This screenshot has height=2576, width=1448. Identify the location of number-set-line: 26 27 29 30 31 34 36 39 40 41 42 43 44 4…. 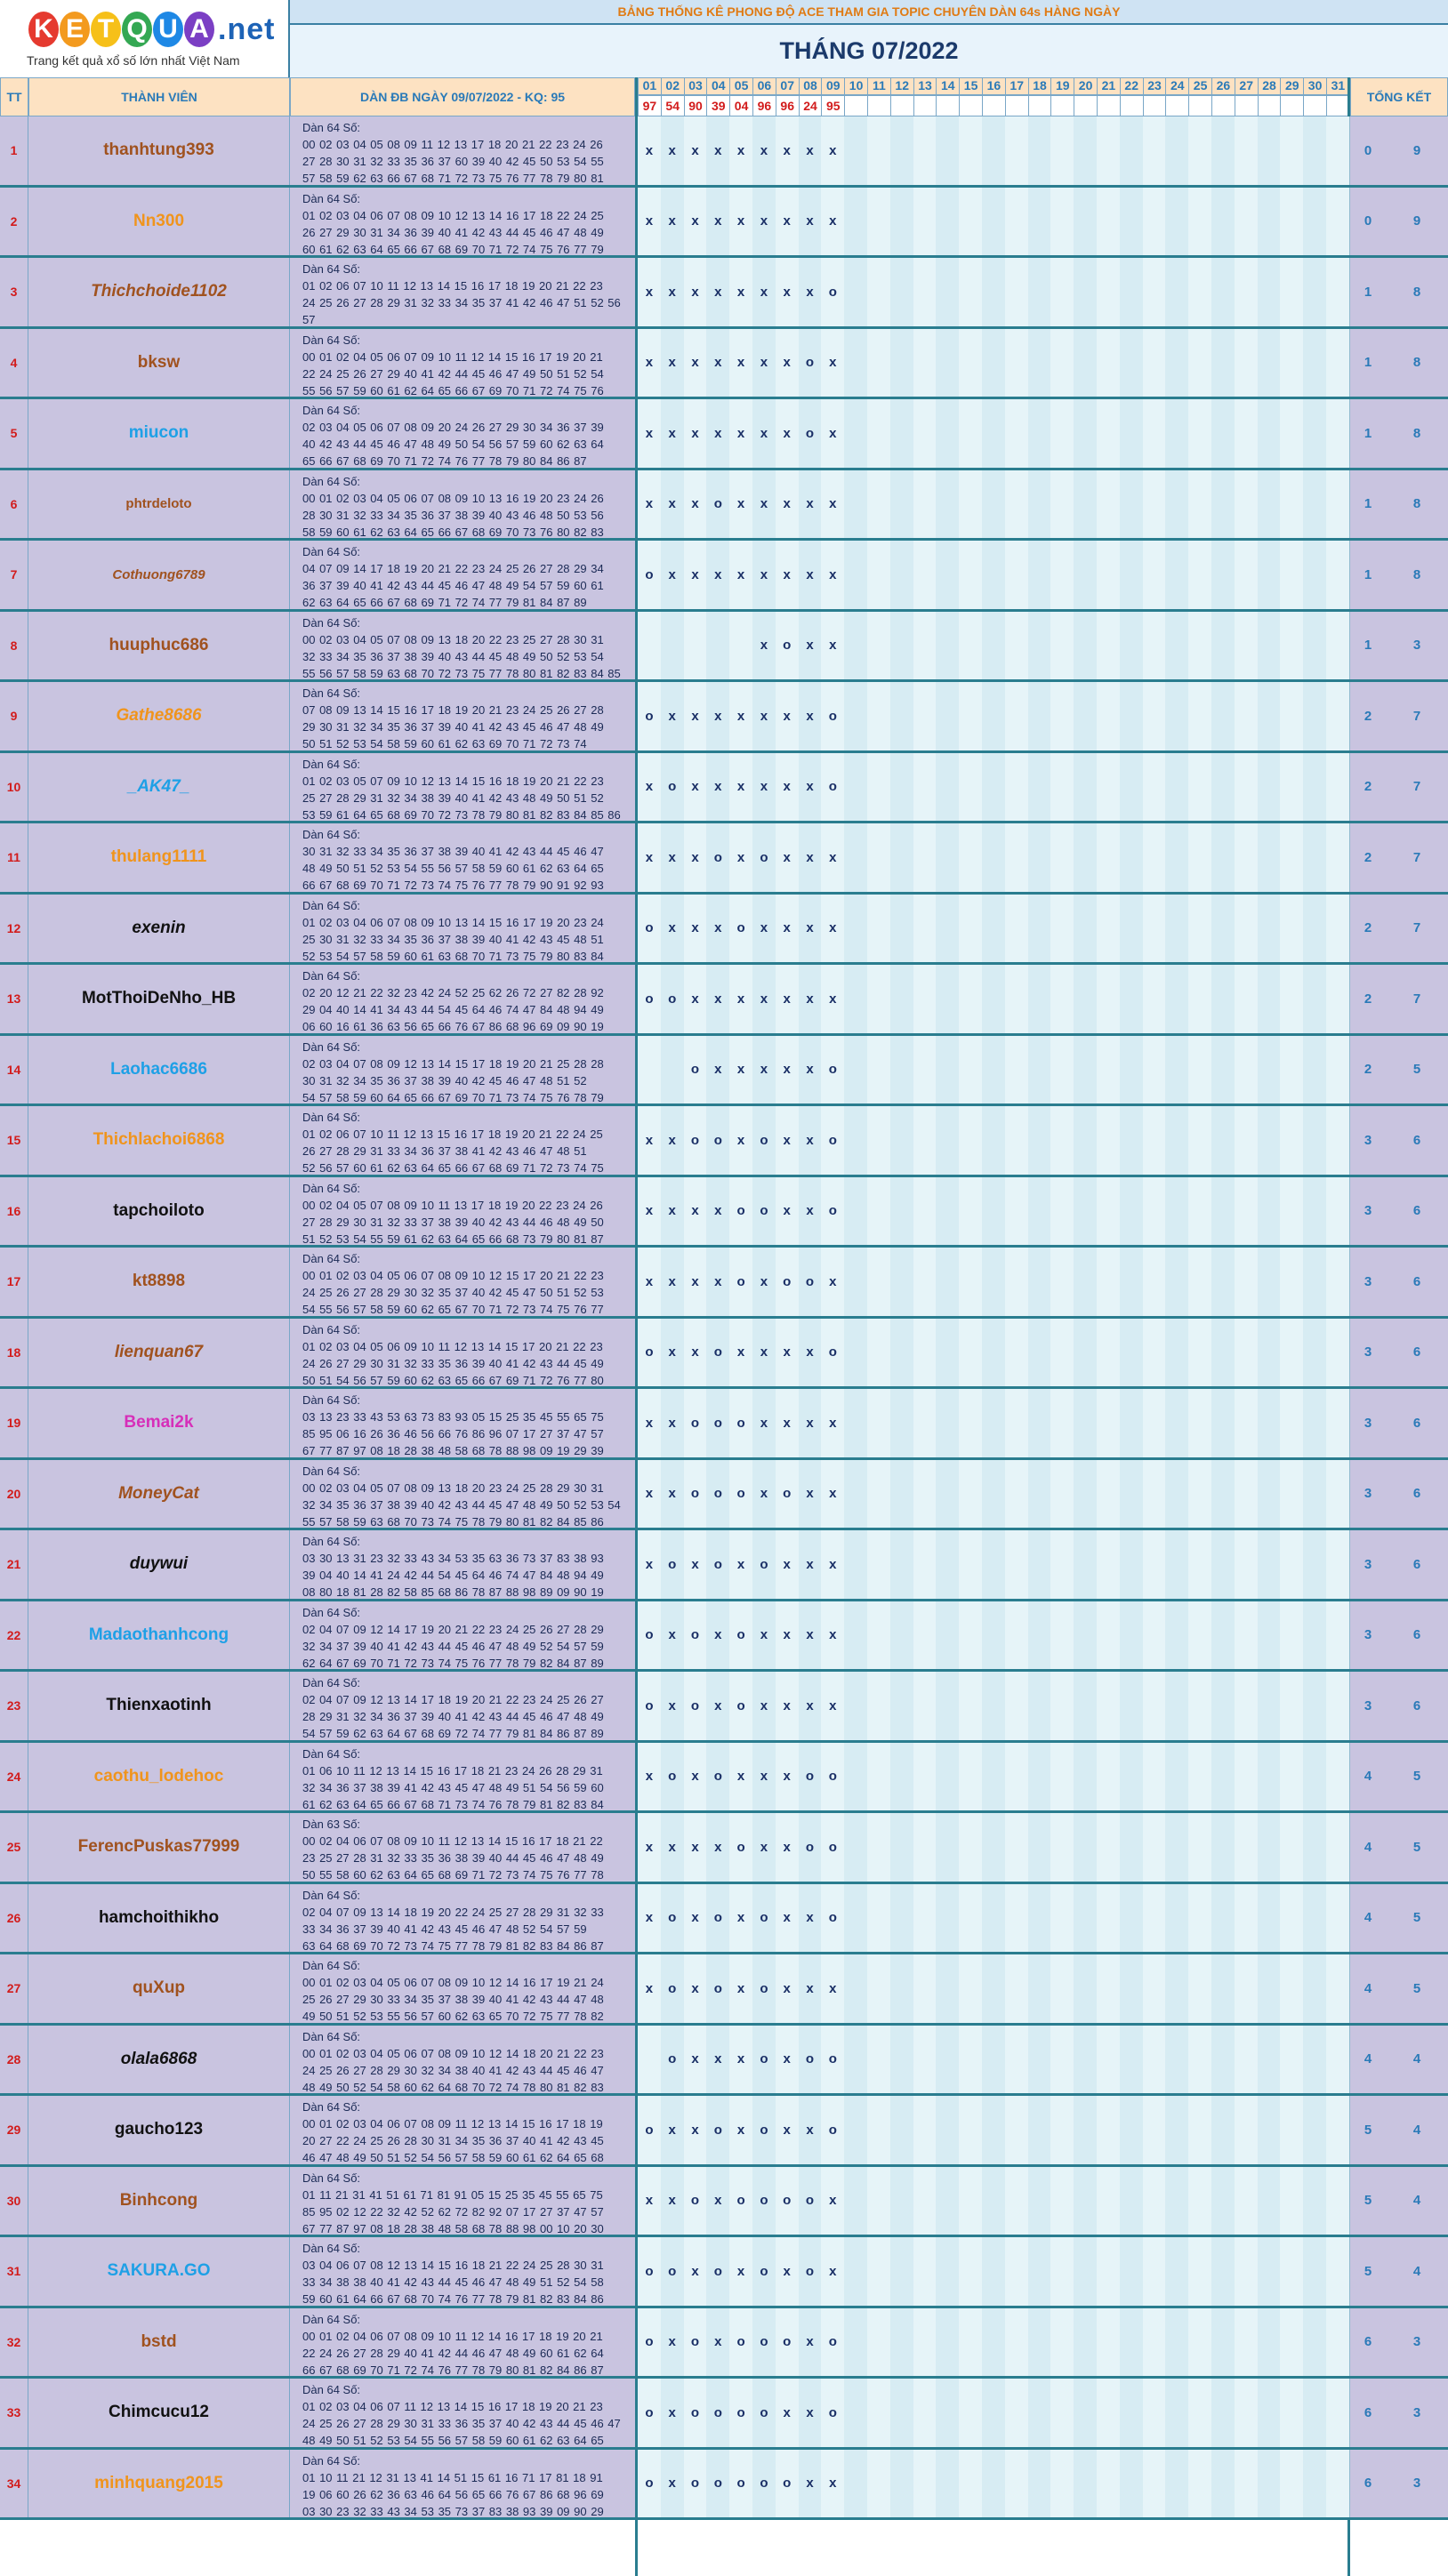
(453, 232).